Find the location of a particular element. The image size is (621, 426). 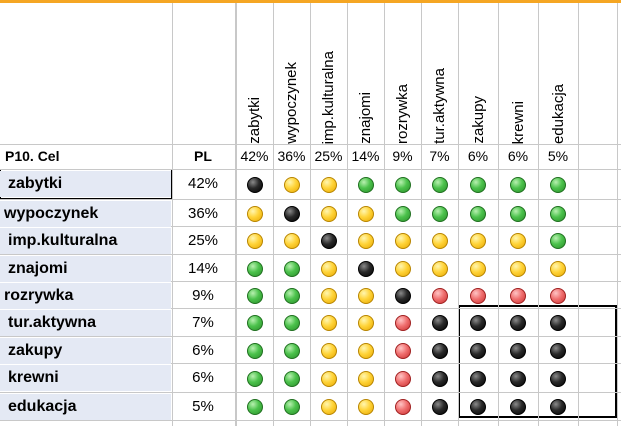

row-label: zabytki is located at coordinates (85, 184).